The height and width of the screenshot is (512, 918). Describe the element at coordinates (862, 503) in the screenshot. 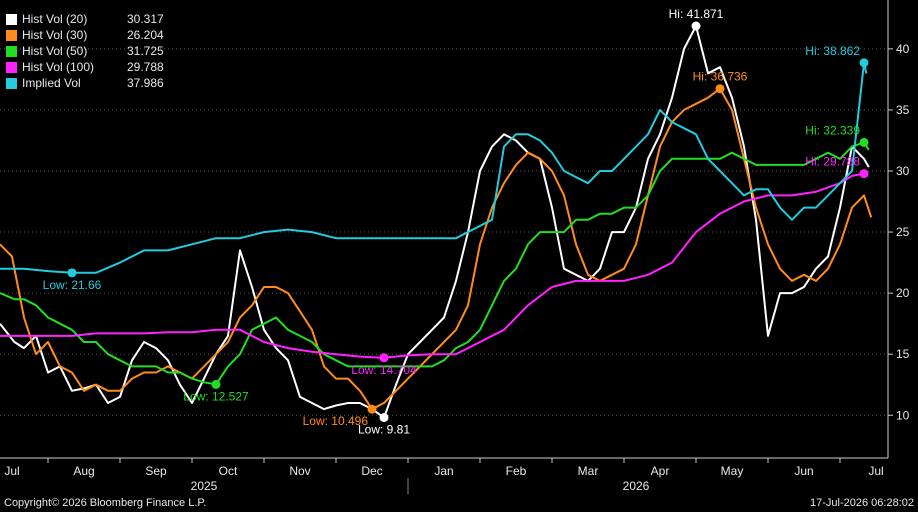

I see `timestamp-text: 17-Jul-2026 06:28:02` at that location.